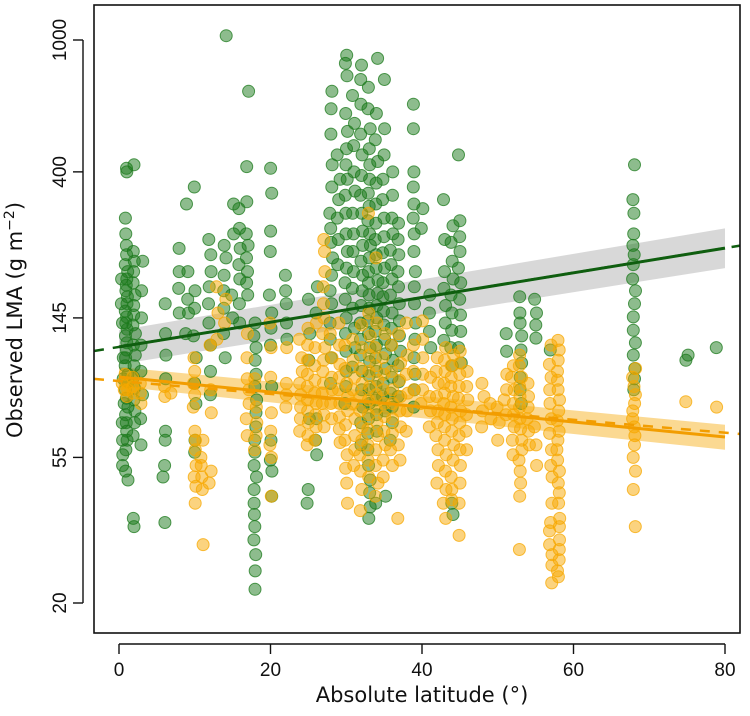 The height and width of the screenshot is (716, 750). What do you see at coordinates (67, 316) in the screenshot?
I see `y-axis: 20 55 145 400 1000` at bounding box center [67, 316].